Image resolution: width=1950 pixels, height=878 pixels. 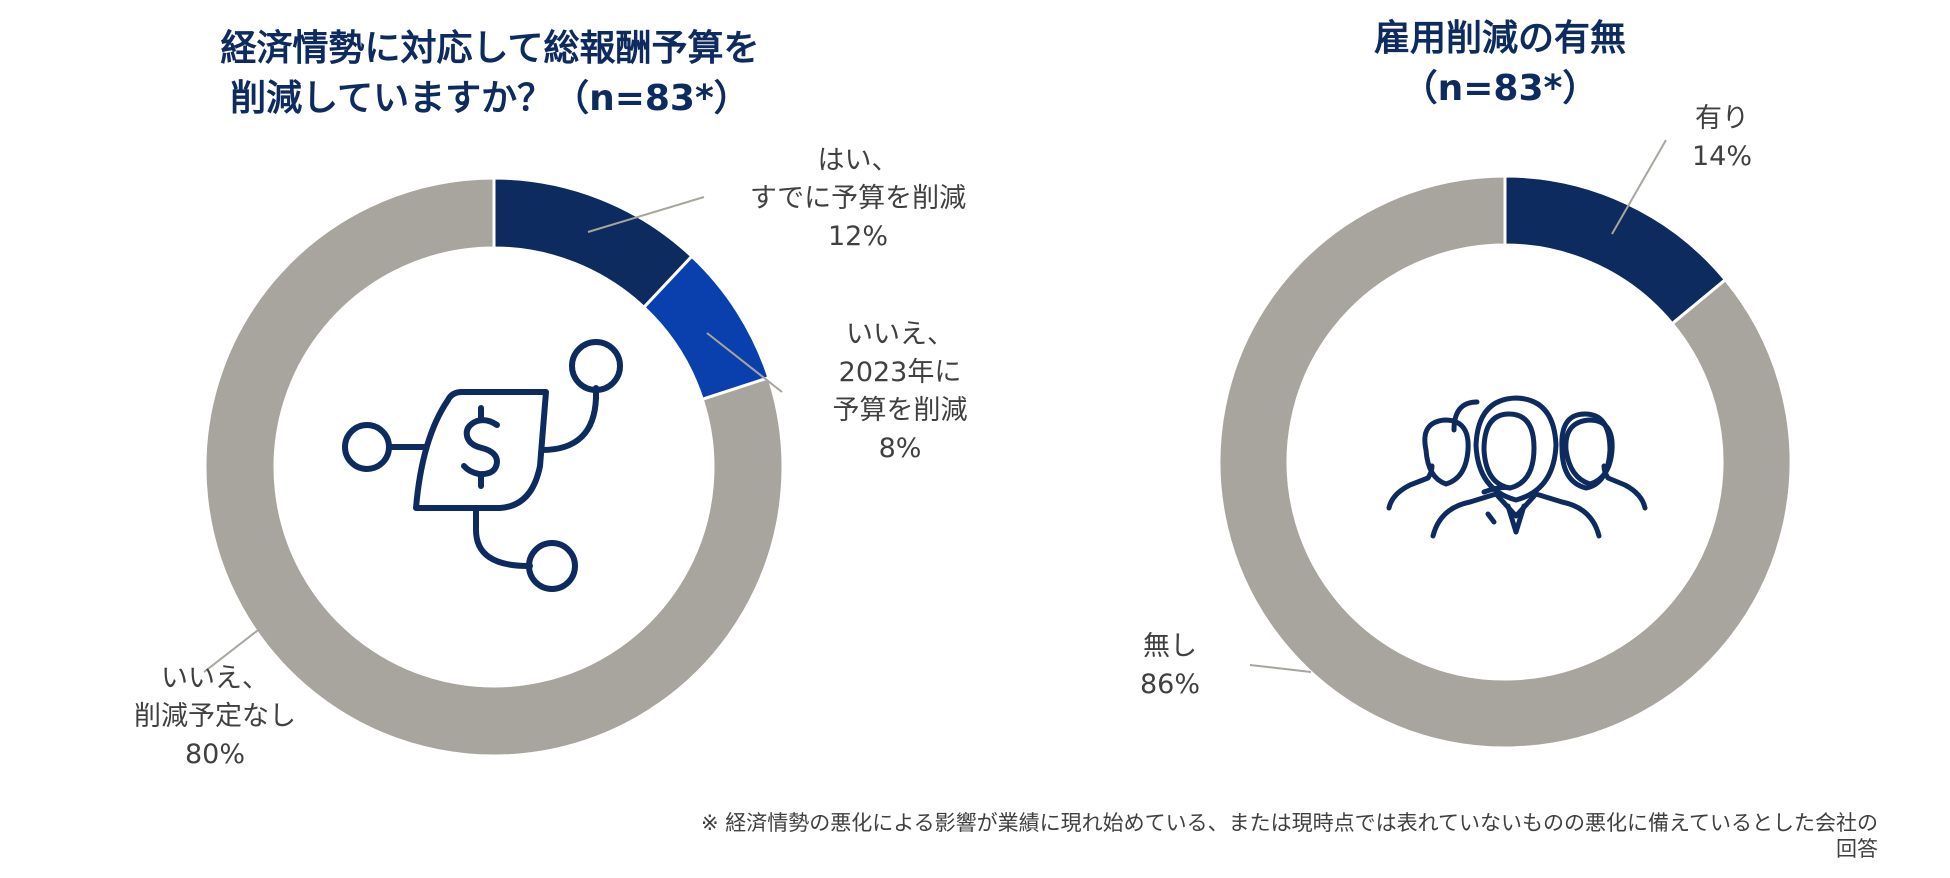 What do you see at coordinates (490, 74) in the screenshot?
I see `left-chart-title: 経済情勢に対応して総報酬予算を 削減していますか？（n=83*）` at bounding box center [490, 74].